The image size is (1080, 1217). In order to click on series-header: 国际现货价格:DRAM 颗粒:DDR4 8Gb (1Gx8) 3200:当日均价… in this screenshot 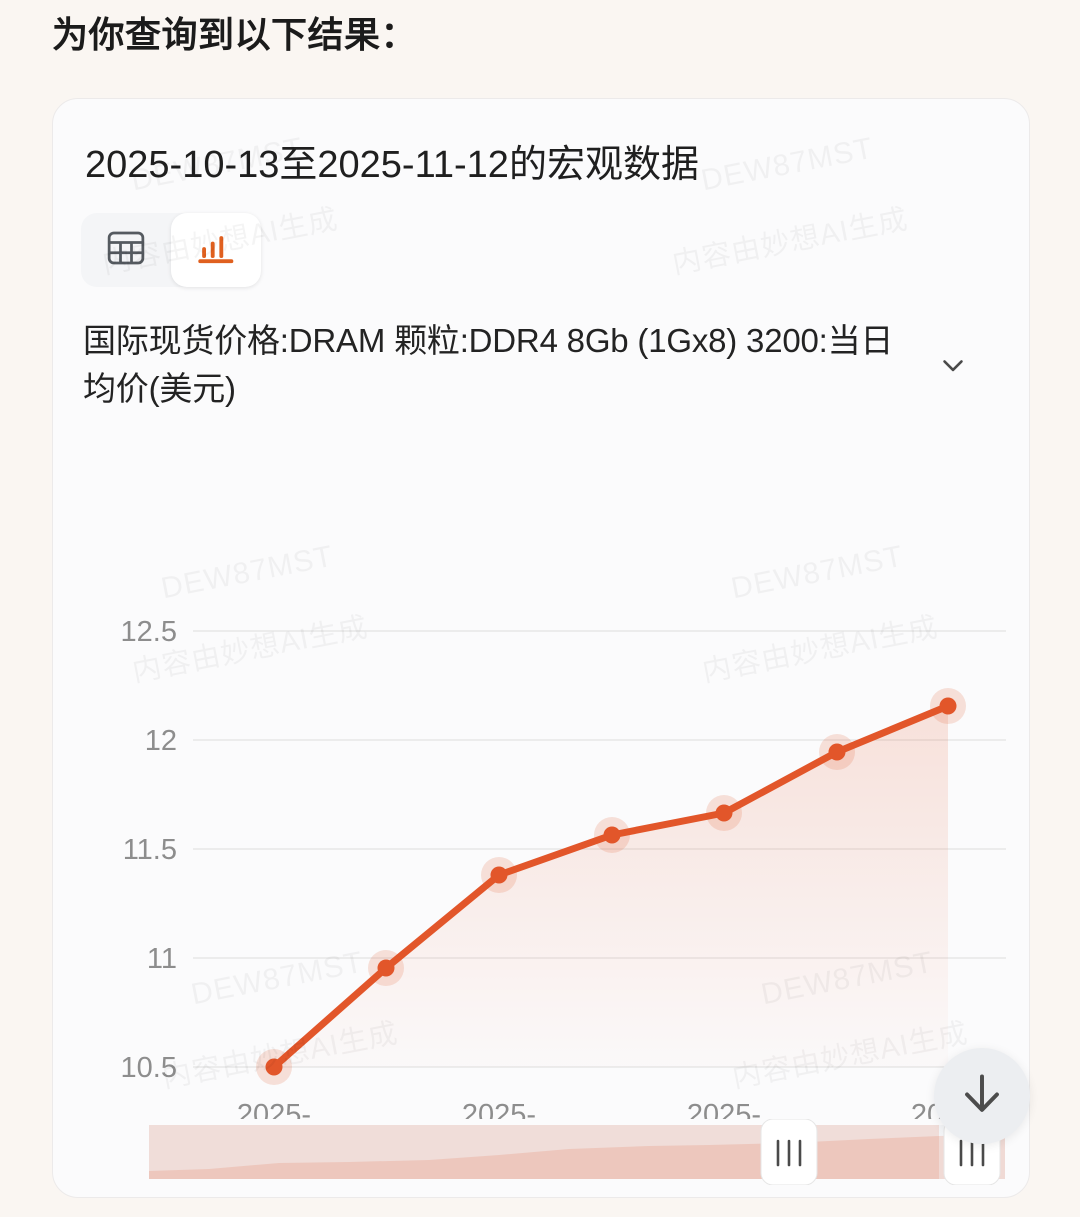, I will do `click(542, 365)`.